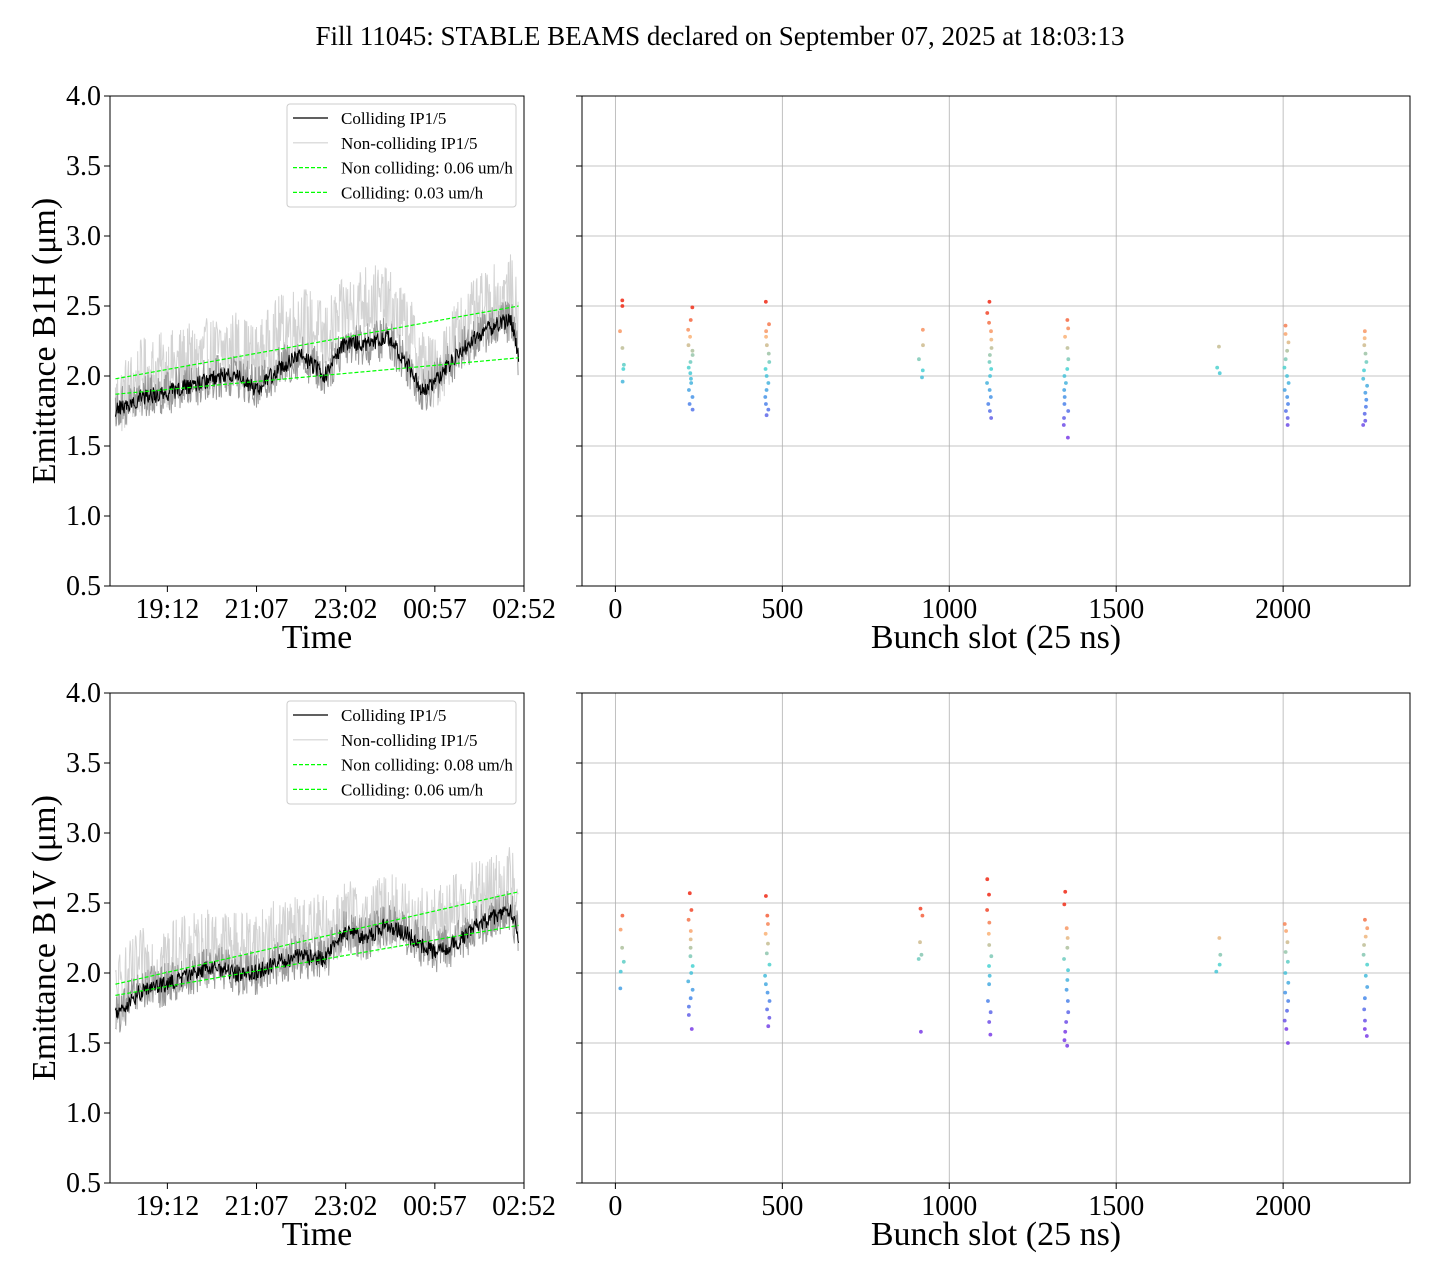 The image size is (1440, 1280). What do you see at coordinates (346, 609) in the screenshot?
I see `x-tick-label: 23:02` at bounding box center [346, 609].